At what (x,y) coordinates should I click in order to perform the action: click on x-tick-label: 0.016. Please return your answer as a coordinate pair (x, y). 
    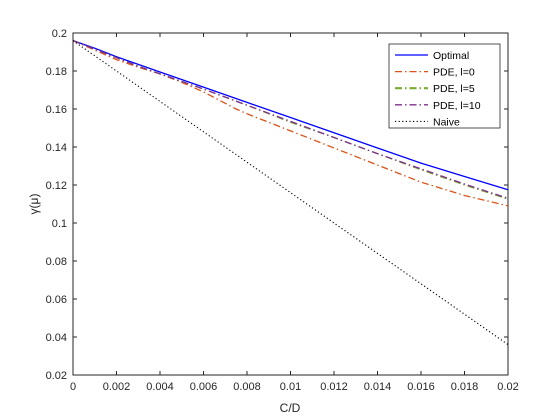
    Looking at the image, I should click on (421, 387).